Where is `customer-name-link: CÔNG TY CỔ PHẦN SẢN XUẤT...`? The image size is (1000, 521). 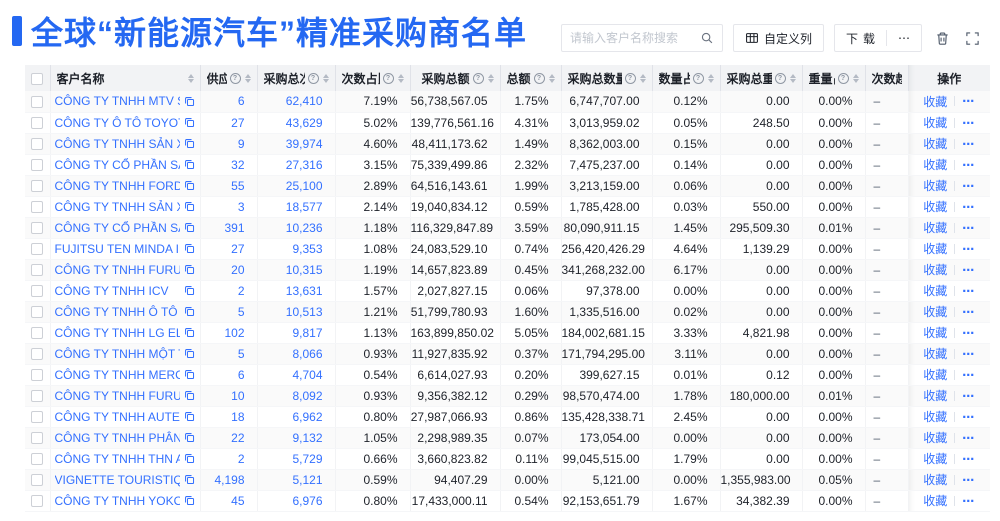 customer-name-link: CÔNG TY CỔ PHẦN SẢN XUẤT... is located at coordinates (117, 164).